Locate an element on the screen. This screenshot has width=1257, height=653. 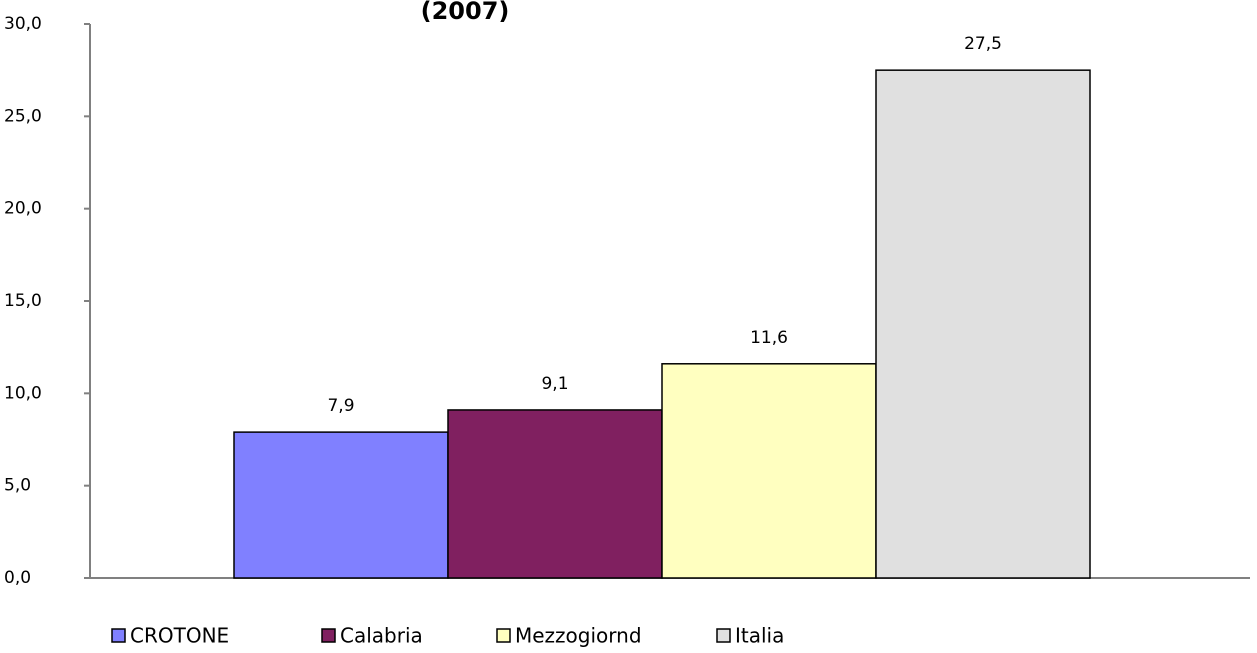
y-tick-label: 25,0 is located at coordinates (23, 116).